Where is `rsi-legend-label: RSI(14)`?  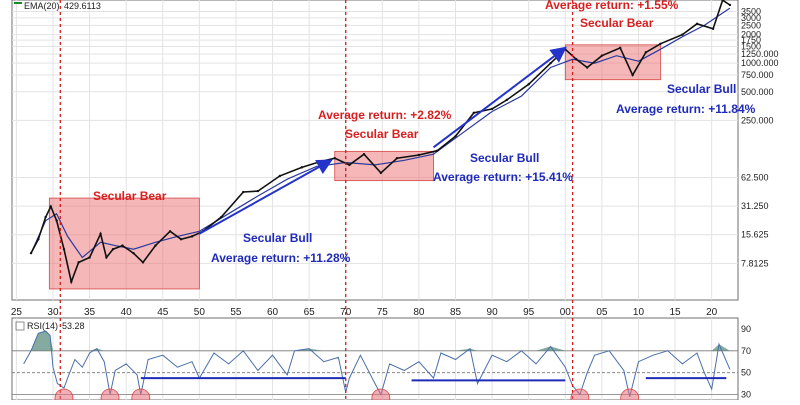 rsi-legend-label: RSI(14) is located at coordinates (42, 326).